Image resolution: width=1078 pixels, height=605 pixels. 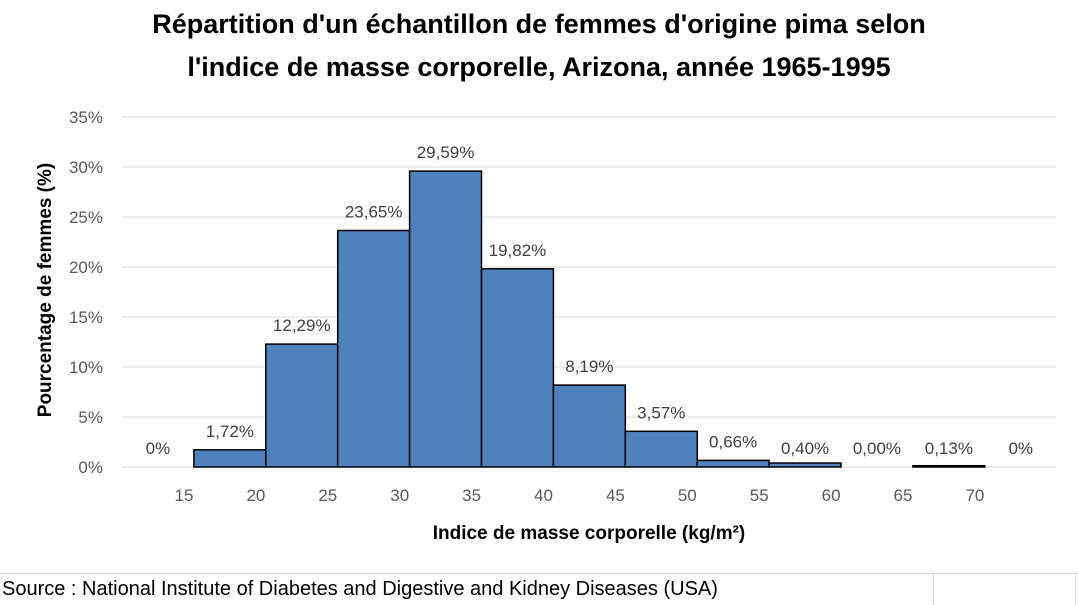 What do you see at coordinates (831, 495) in the screenshot?
I see `x-tick-label: 60` at bounding box center [831, 495].